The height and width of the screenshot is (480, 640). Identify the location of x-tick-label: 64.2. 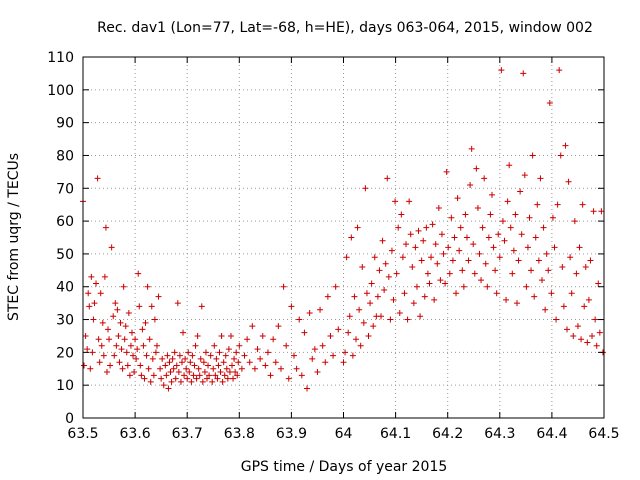
(447, 434).